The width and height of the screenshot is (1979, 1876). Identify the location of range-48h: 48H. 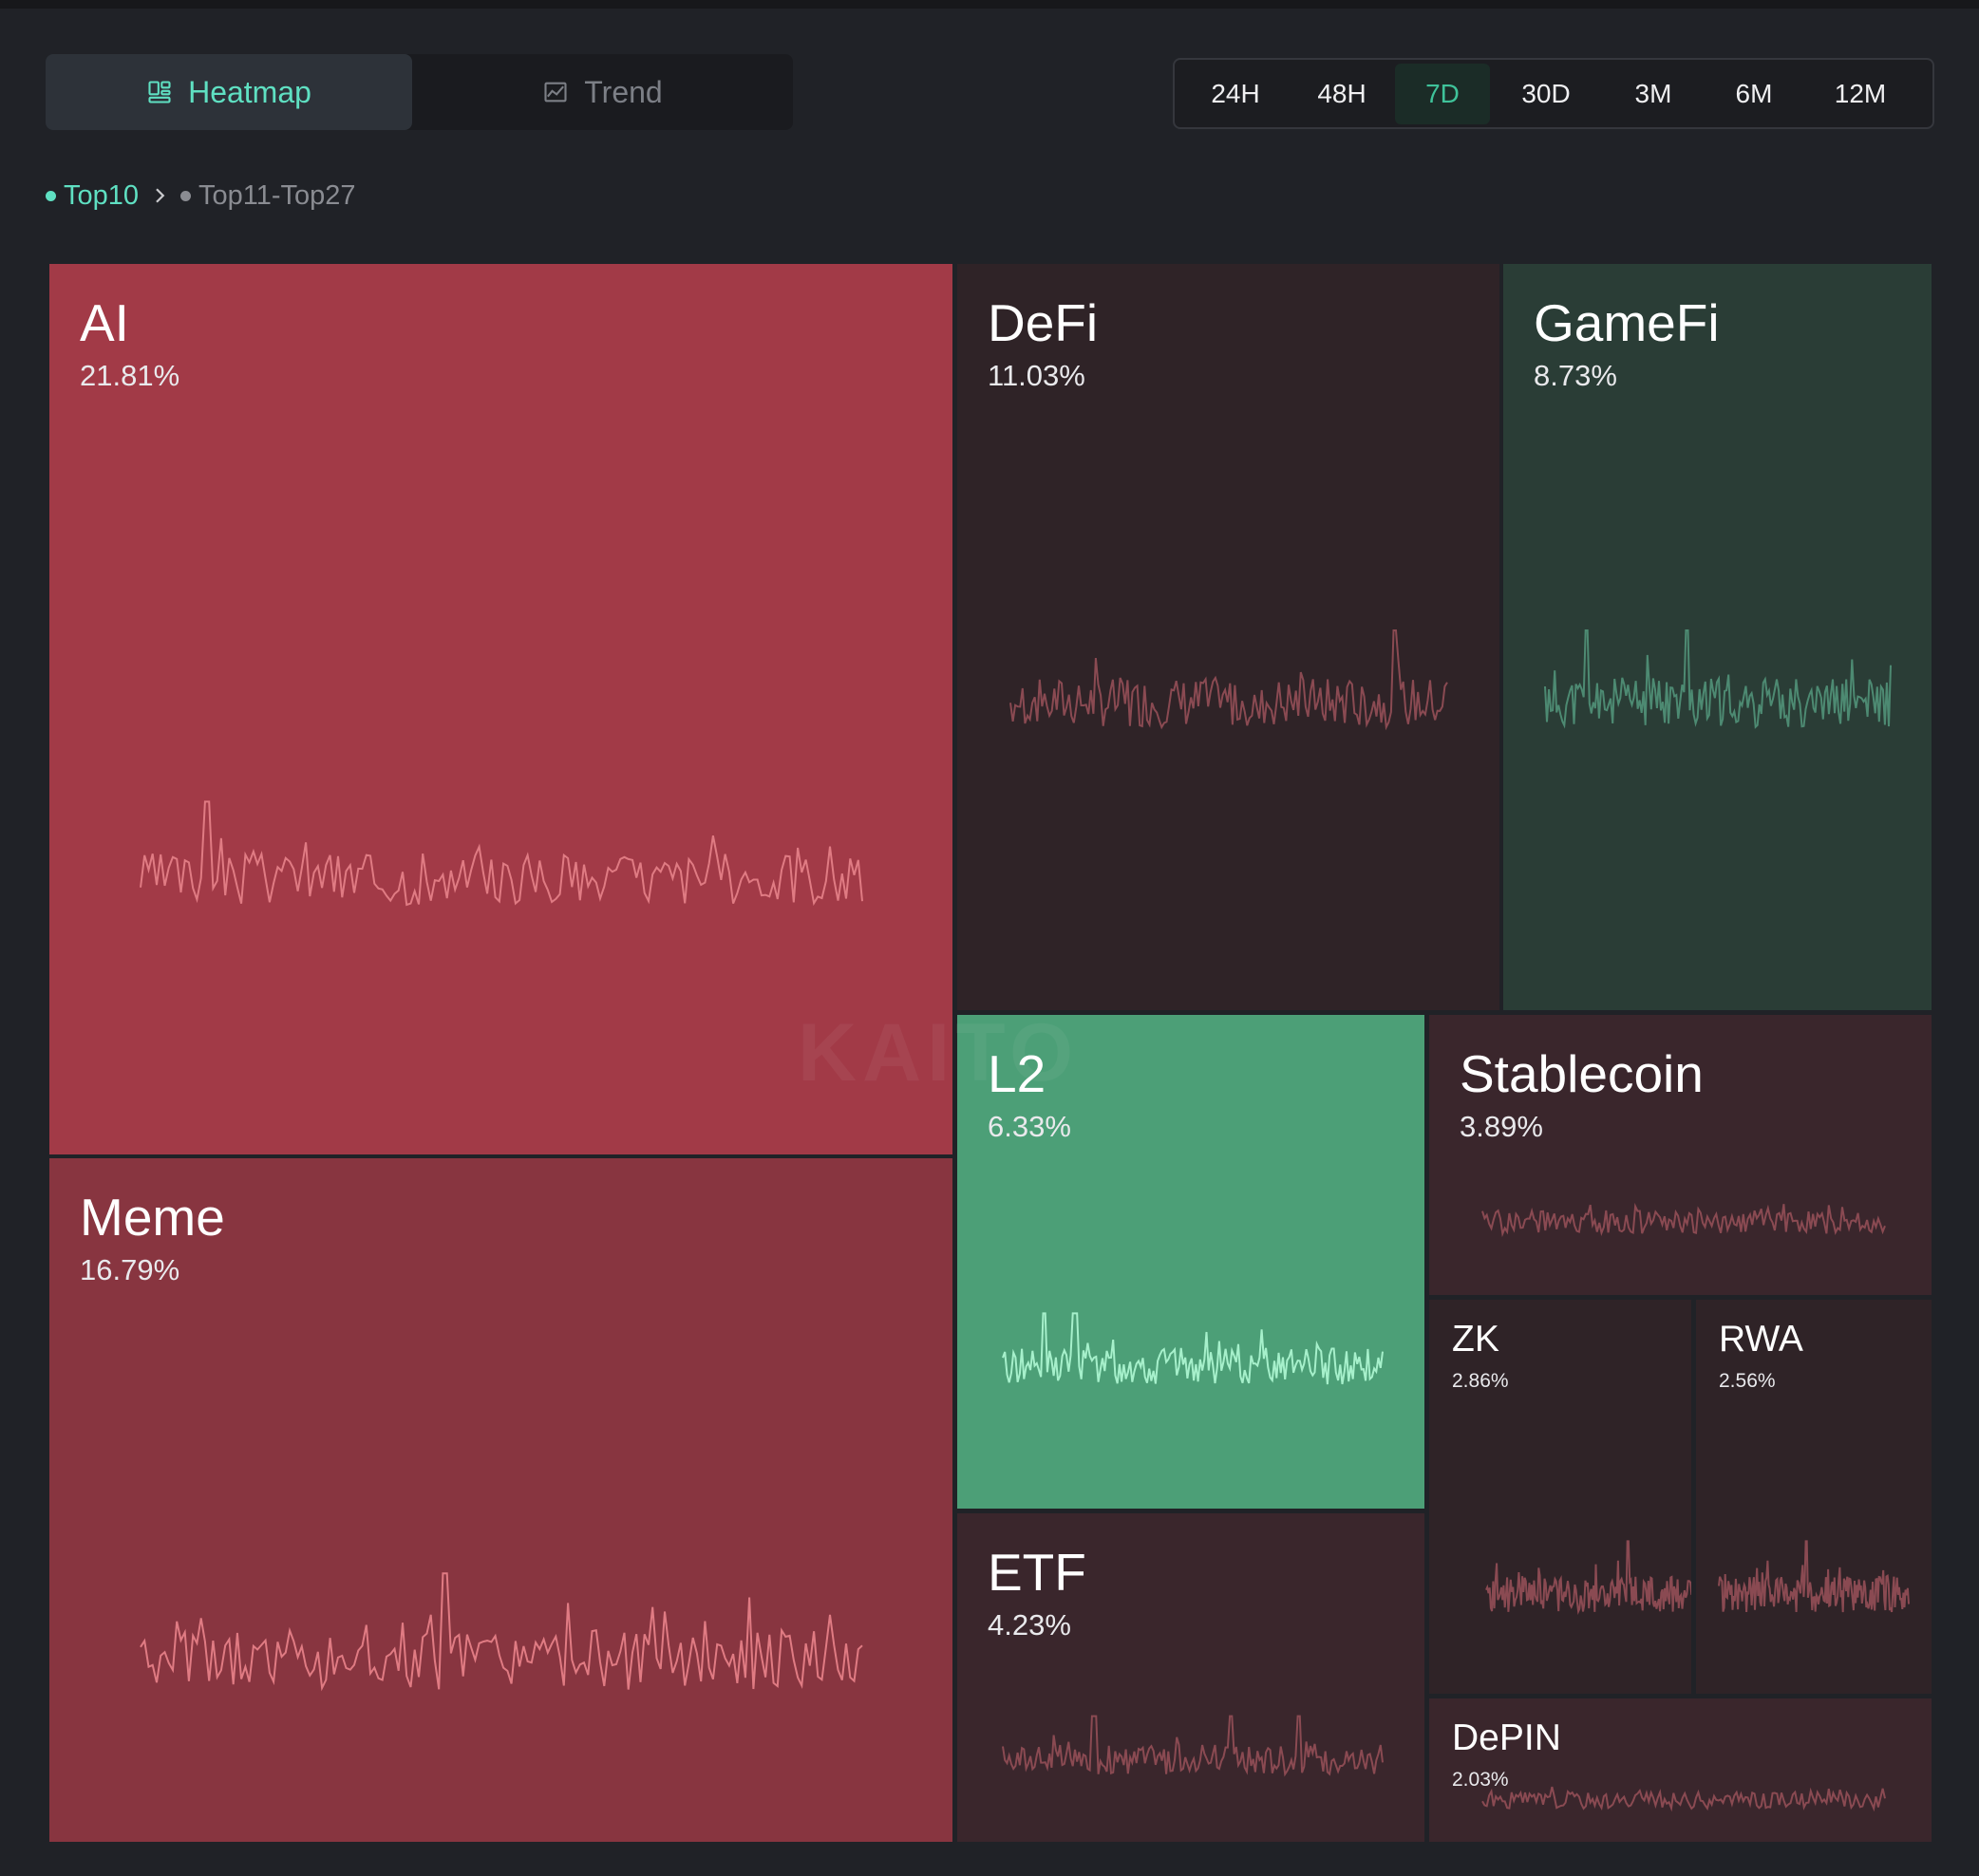
(1341, 93).